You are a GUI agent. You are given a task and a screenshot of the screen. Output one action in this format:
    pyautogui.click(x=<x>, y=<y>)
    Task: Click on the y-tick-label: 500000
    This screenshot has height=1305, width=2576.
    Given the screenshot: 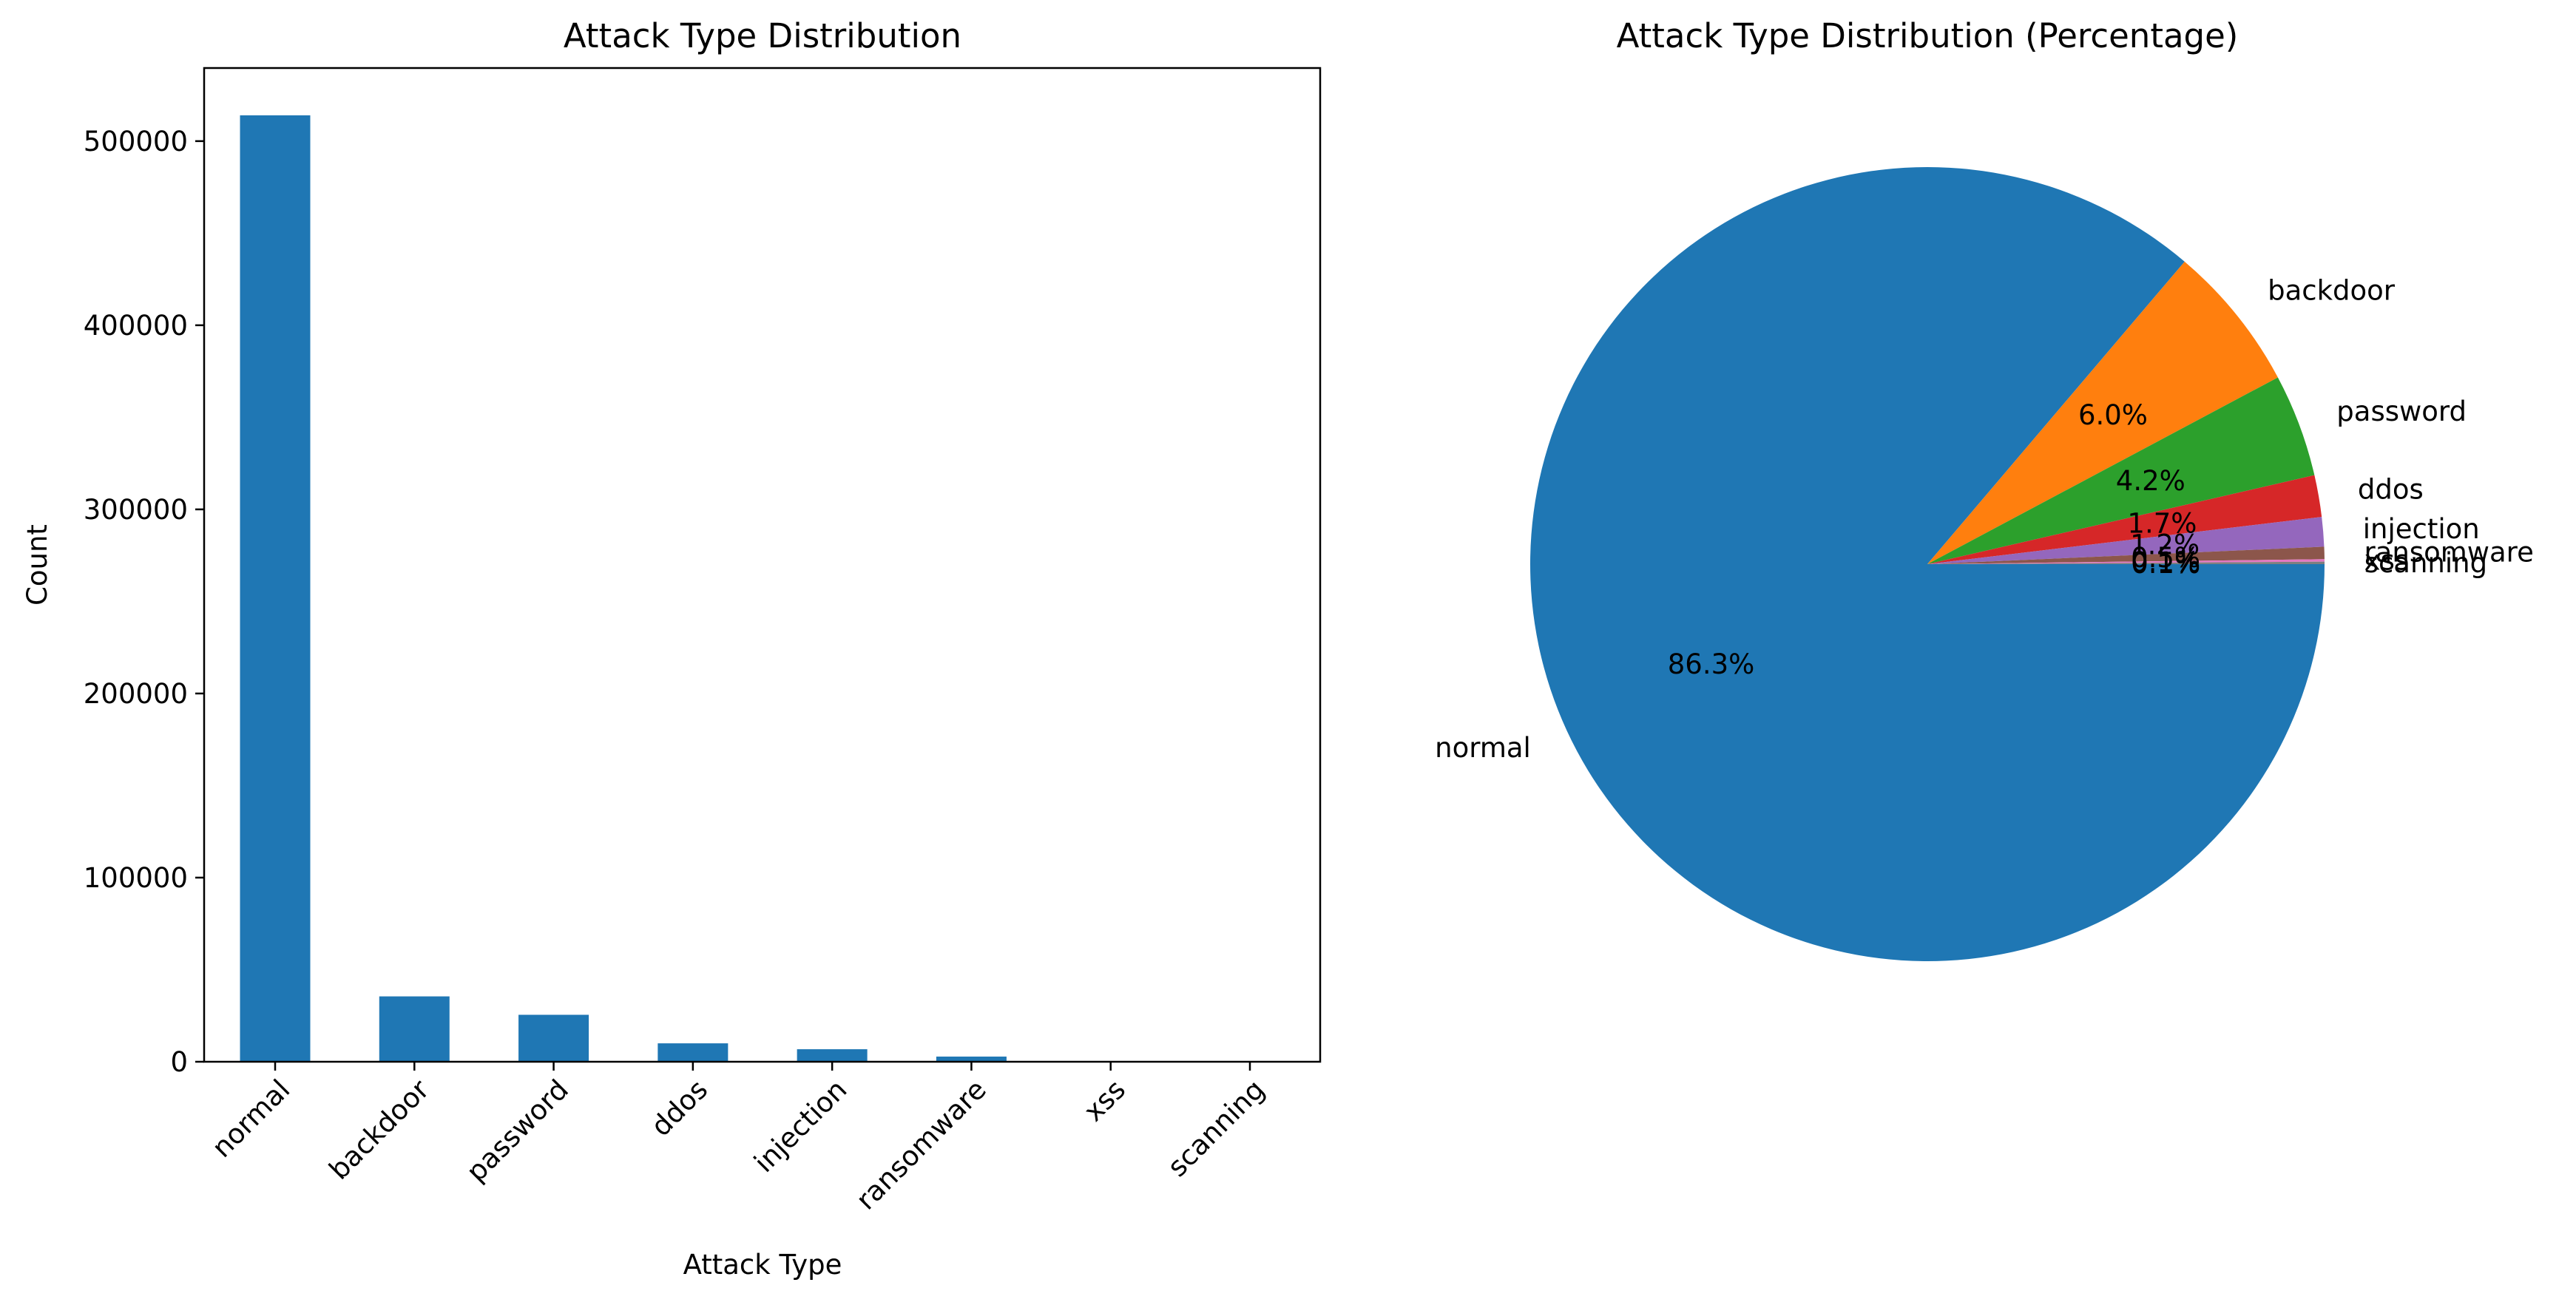 What is the action you would take?
    pyautogui.click(x=136, y=141)
    